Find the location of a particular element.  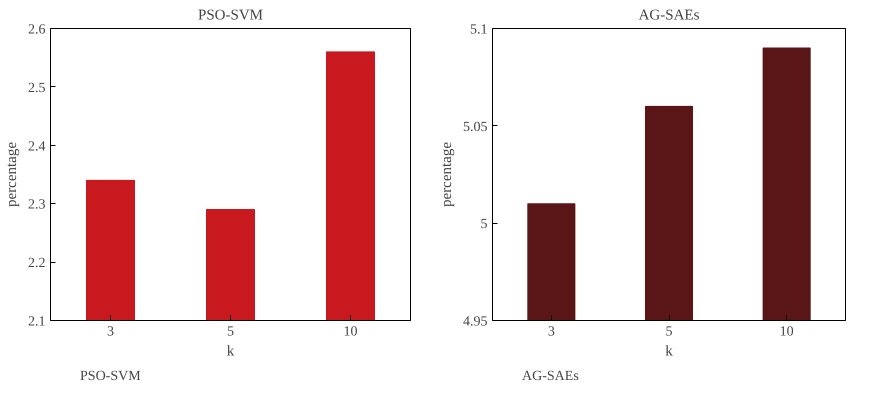

y-tick-label: 2.6 is located at coordinates (37, 30).